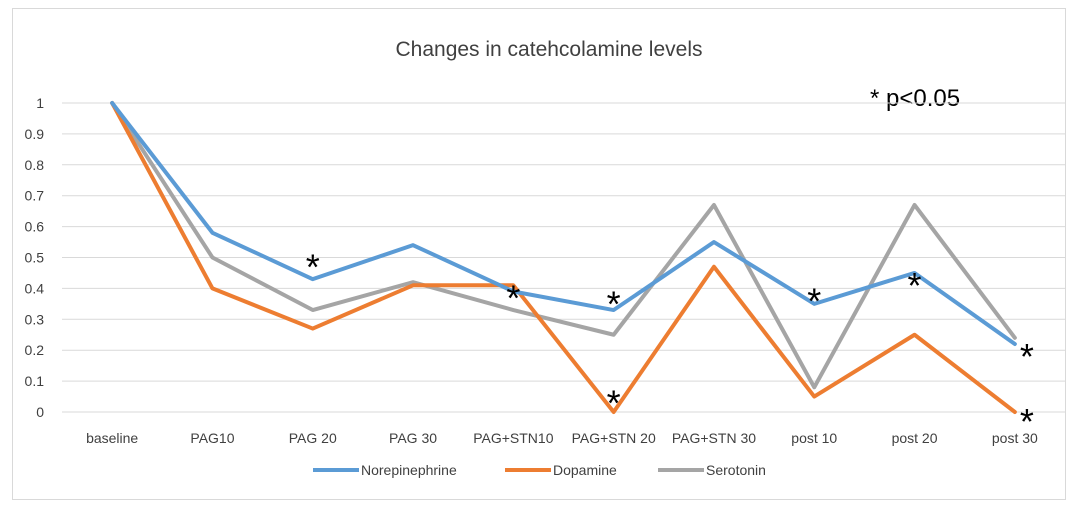 This screenshot has height=514, width=1080. I want to click on y-tick-label: 0.7, so click(35, 196).